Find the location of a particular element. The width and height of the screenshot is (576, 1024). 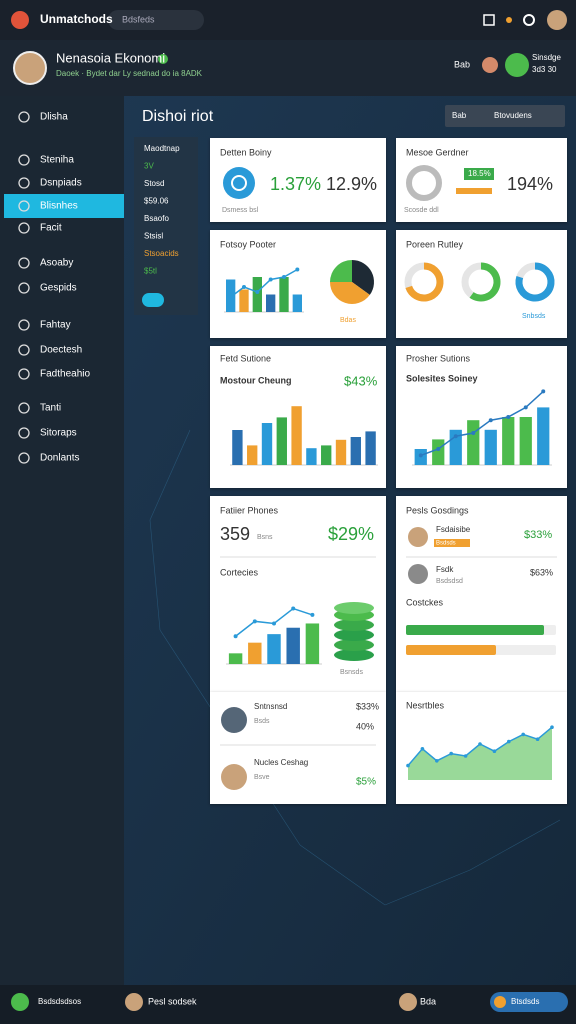

sidebar-active is located at coordinates (64, 206).